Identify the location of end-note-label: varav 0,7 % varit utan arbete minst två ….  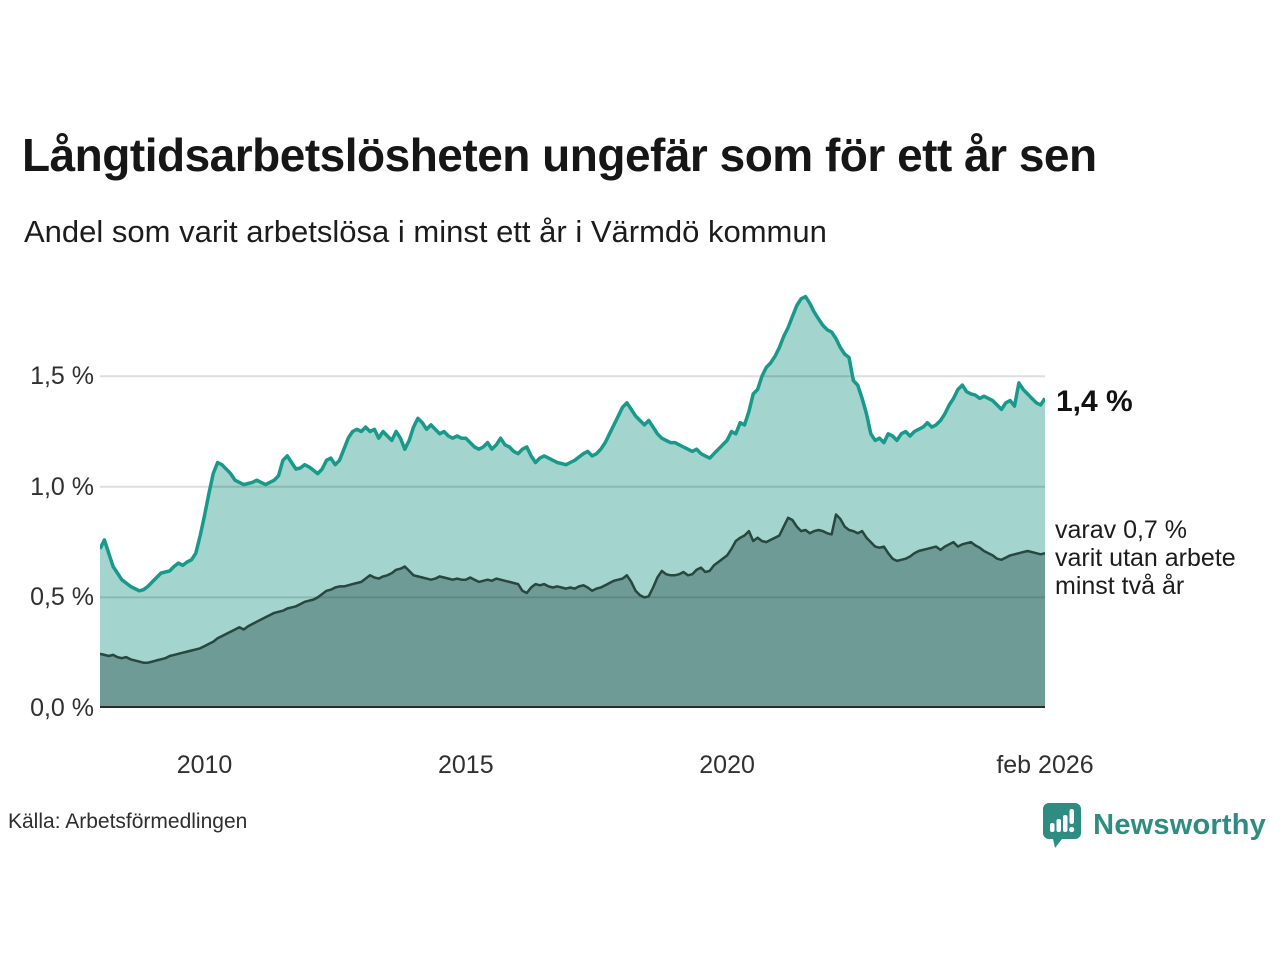
(1145, 558).